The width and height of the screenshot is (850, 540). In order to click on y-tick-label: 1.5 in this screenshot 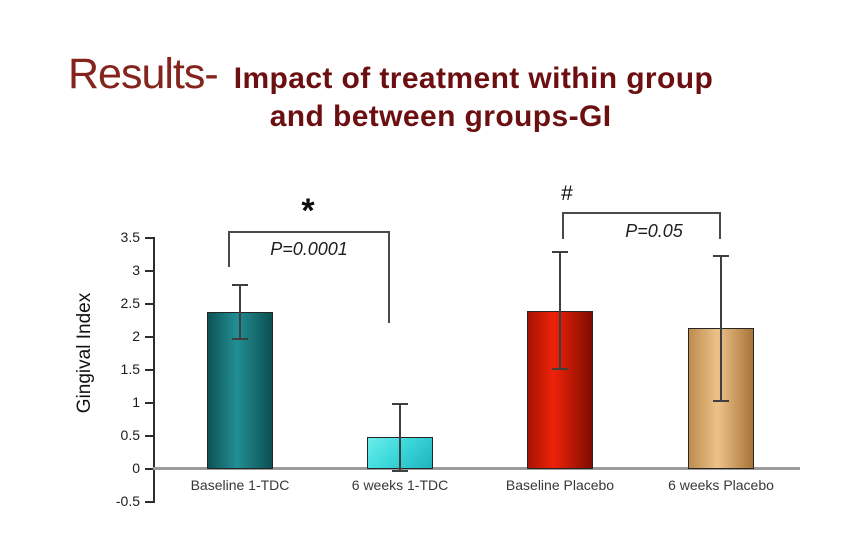, I will do `click(130, 369)`.